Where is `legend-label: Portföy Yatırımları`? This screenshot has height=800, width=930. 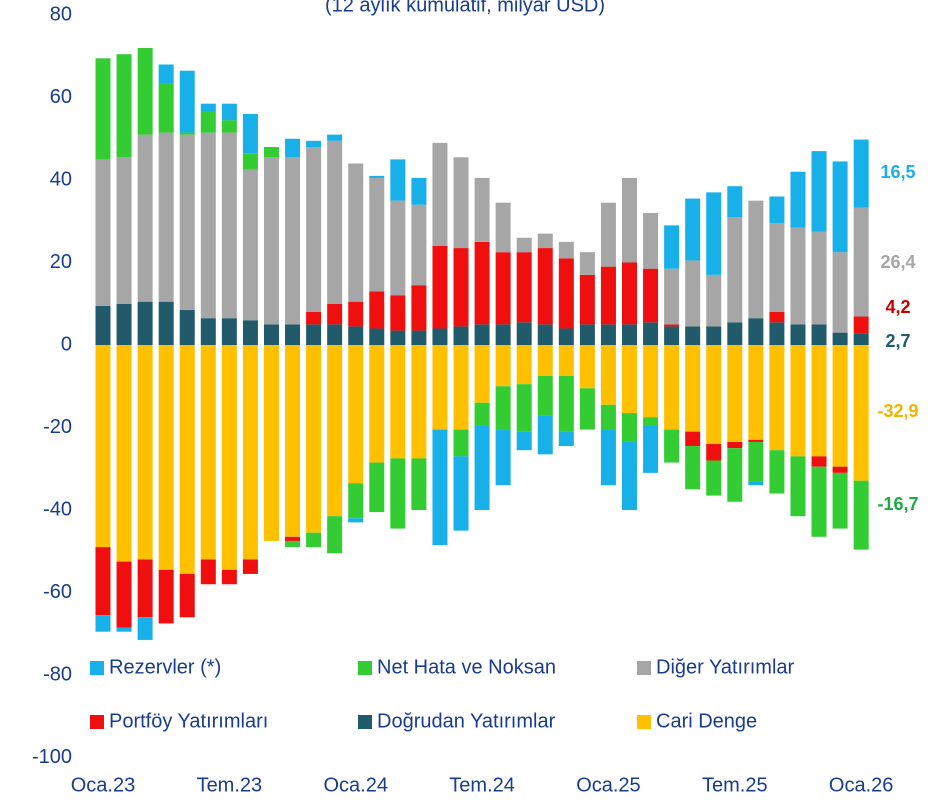
legend-label: Portföy Yatırımları is located at coordinates (188, 721).